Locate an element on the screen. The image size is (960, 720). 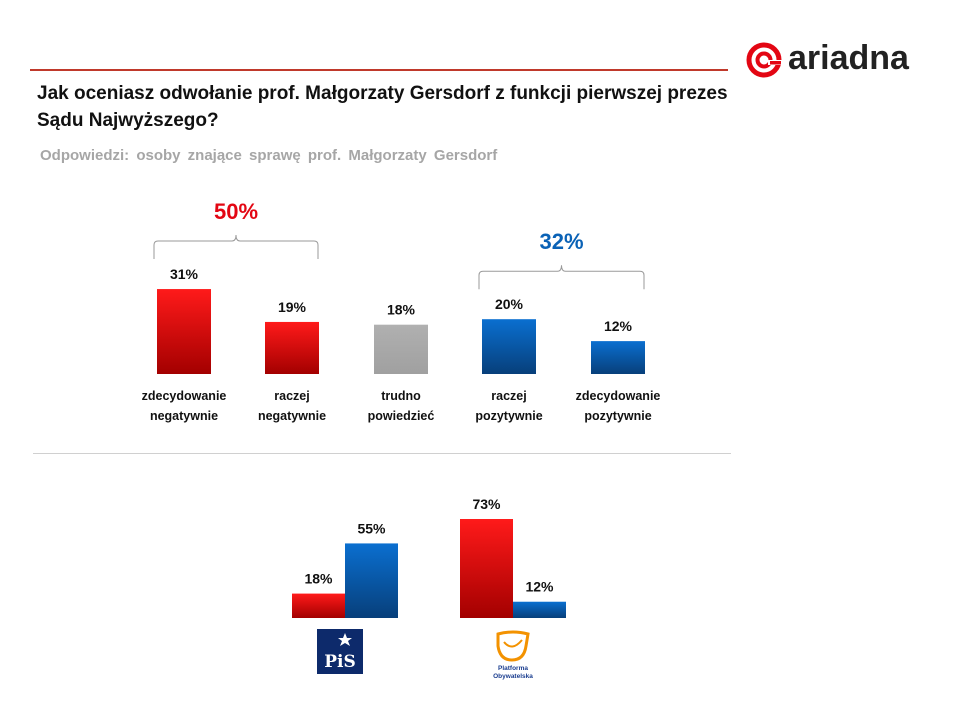
party-value-label-2-red: 73% is located at coordinates (486, 504).